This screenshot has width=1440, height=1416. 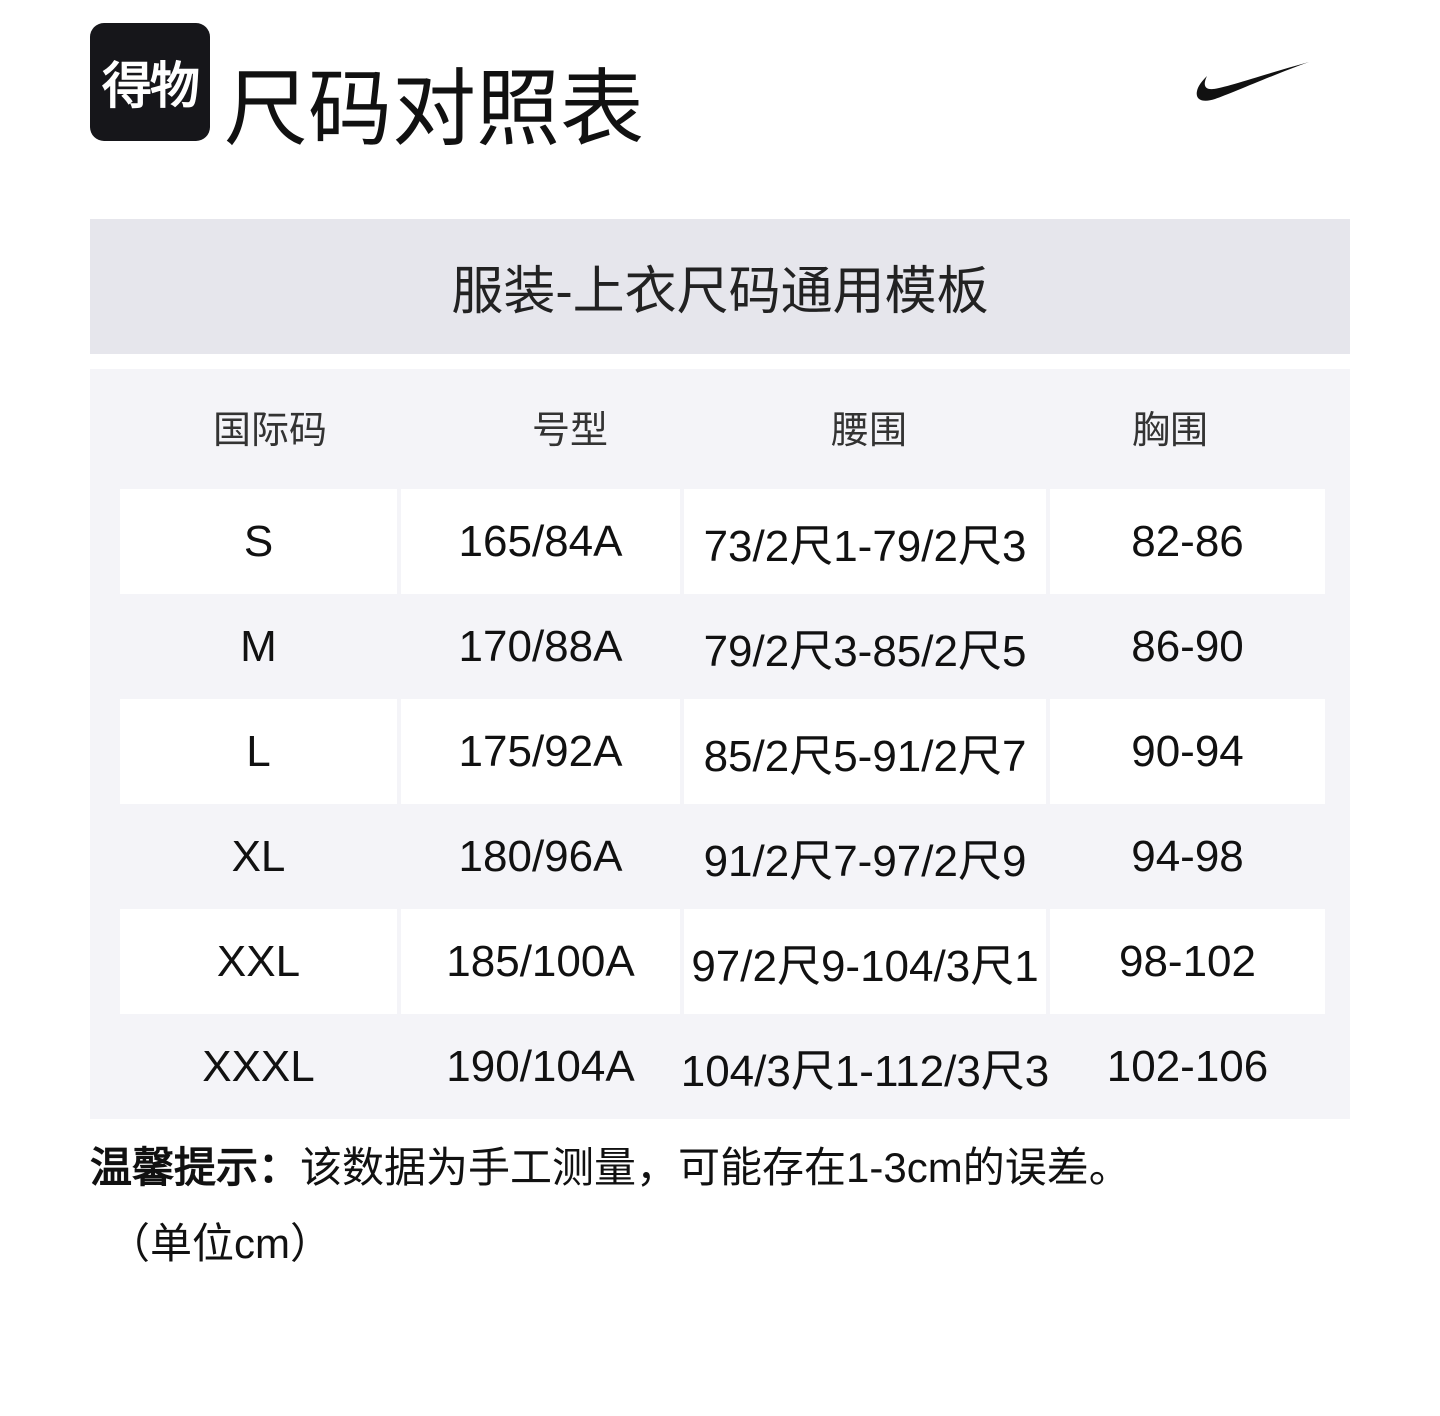 I want to click on table-row: XXXL 190/104A 104/3尺1-112/3尺3 102-106, so click(x=718, y=1066).